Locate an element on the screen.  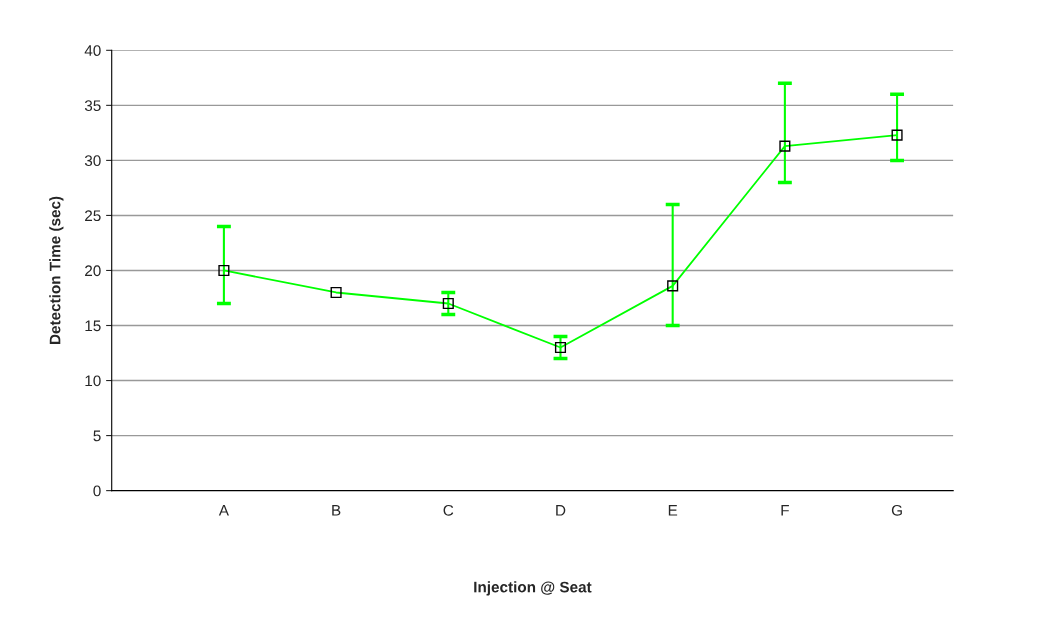
x-tick-label: G is located at coordinates (896, 510).